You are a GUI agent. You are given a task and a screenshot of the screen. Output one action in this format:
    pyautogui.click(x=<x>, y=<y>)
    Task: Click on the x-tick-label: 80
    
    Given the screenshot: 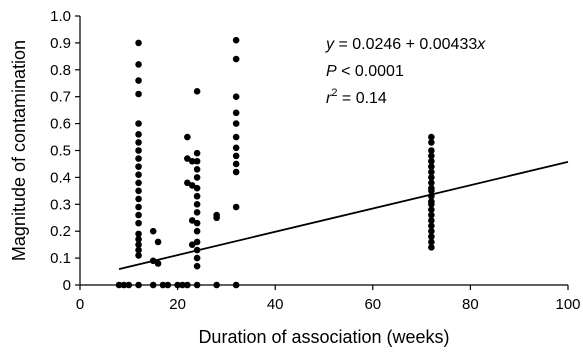 What is the action you would take?
    pyautogui.click(x=470, y=304)
    